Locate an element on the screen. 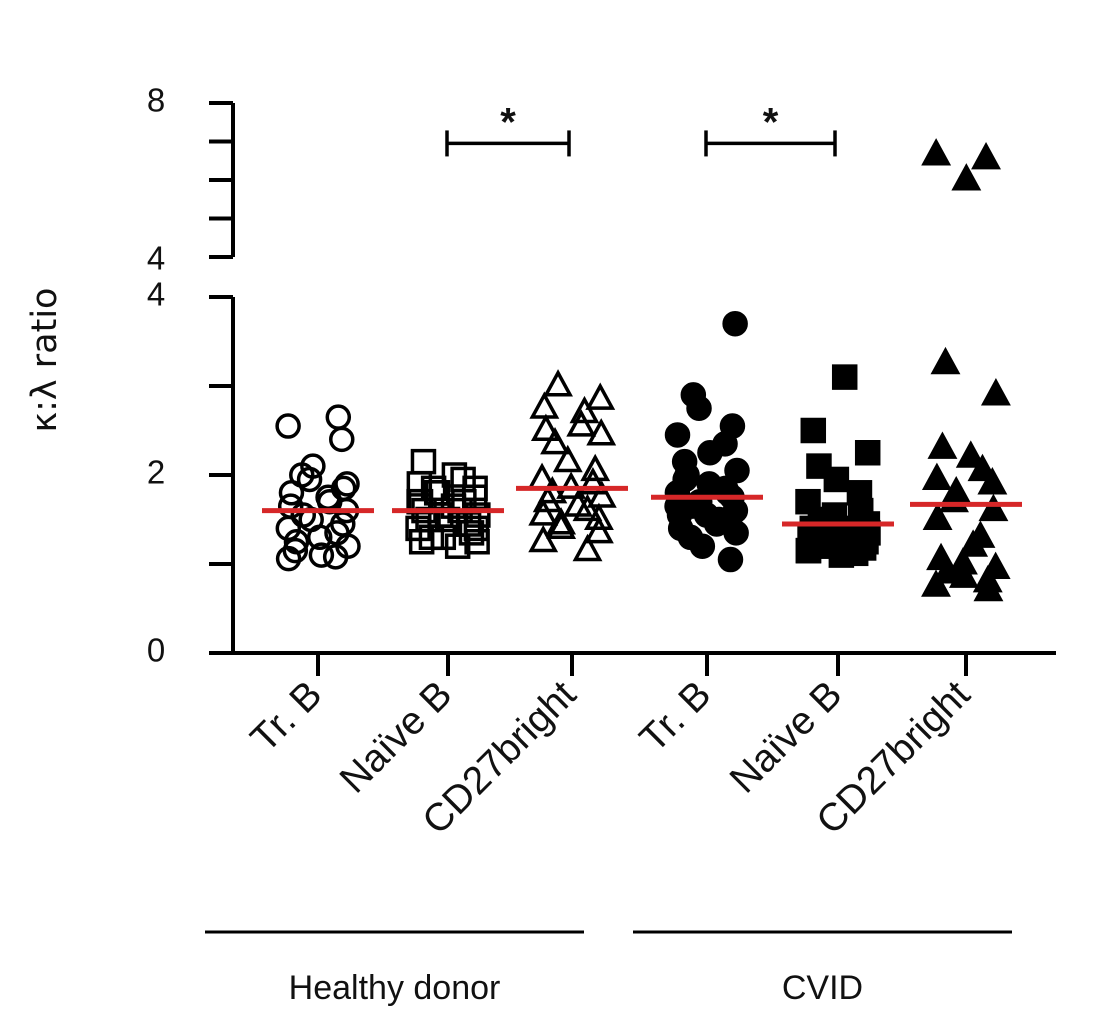 Image resolution: width=1117 pixels, height=1012 pixels. significance-brackets: * * is located at coordinates (641, 128).